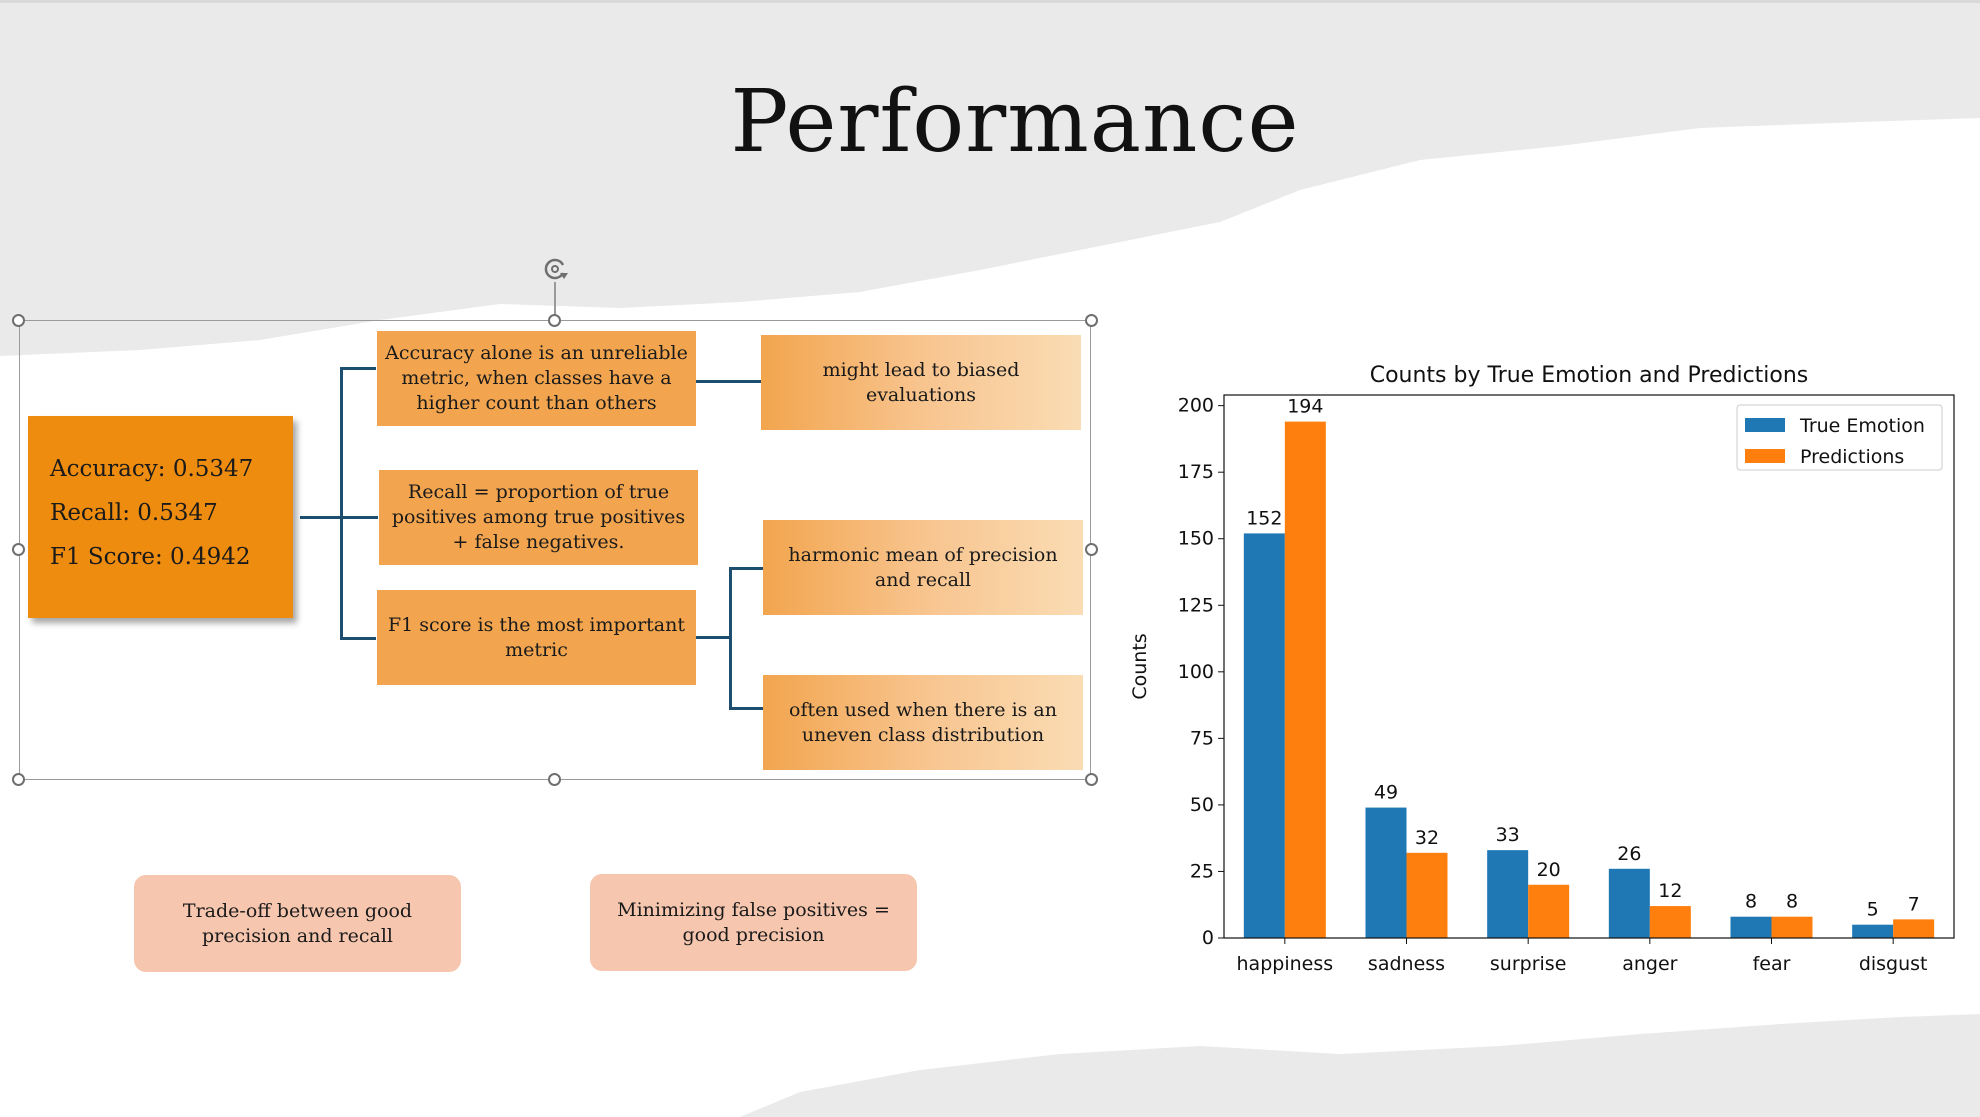 Image resolution: width=1980 pixels, height=1117 pixels. What do you see at coordinates (1264, 518) in the screenshot?
I see `bar-value-label: 152` at bounding box center [1264, 518].